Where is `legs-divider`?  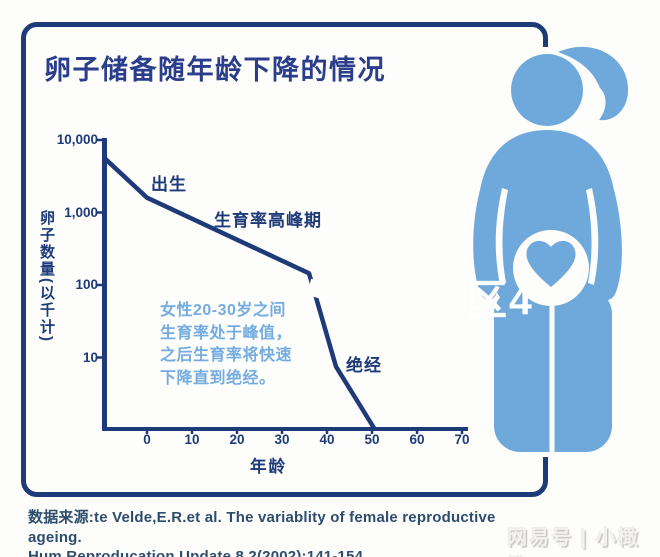
legs-divider is located at coordinates (552, 375).